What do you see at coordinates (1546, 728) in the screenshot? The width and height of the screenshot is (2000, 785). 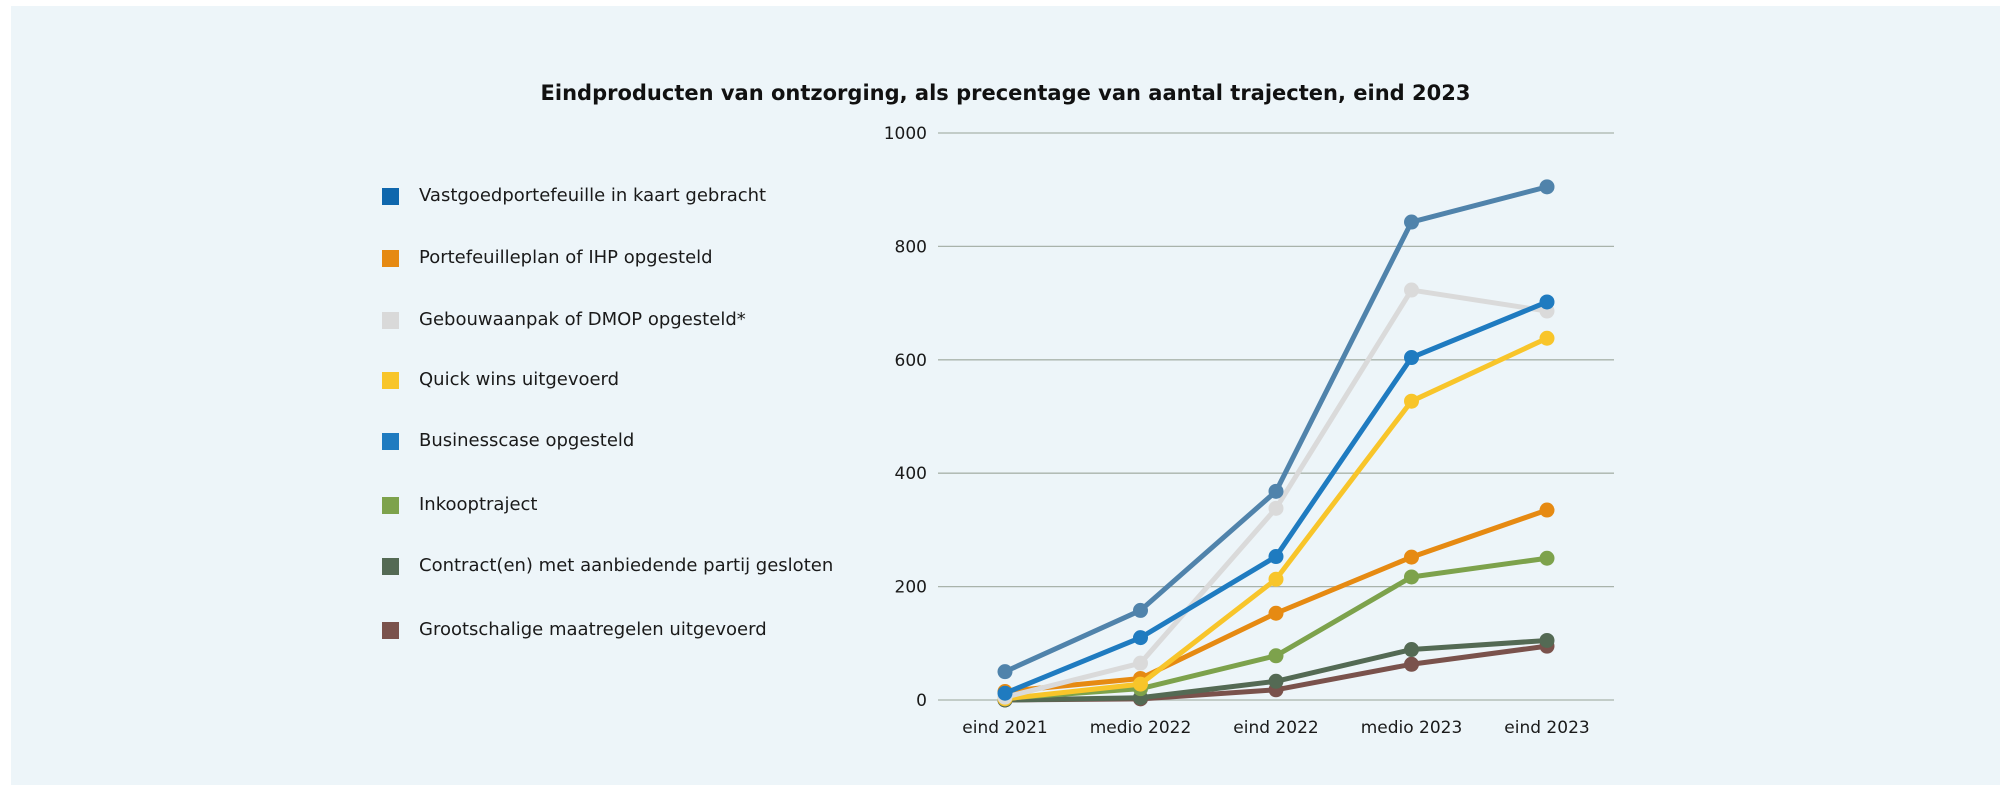 I see `x-tick-label: eind 2023` at bounding box center [1546, 728].